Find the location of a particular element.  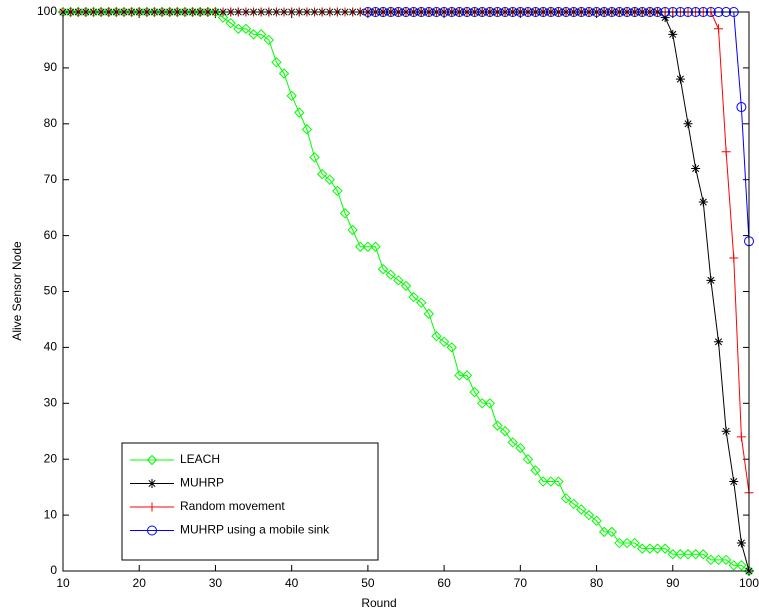

y-tick-label: 90 is located at coordinates (51, 67).